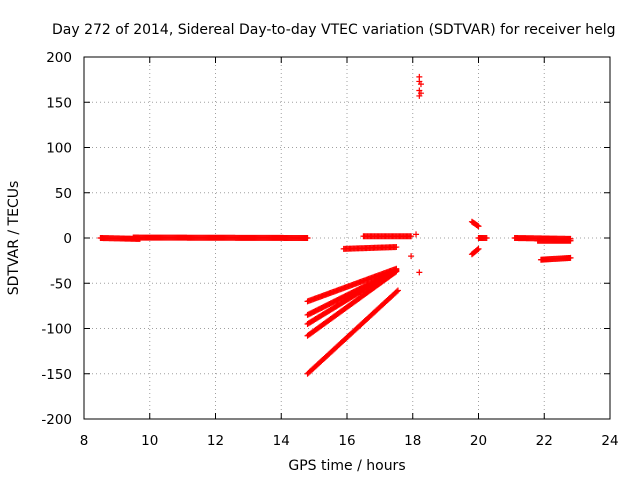 The height and width of the screenshot is (480, 640). I want to click on y-tick-label: -100, so click(56, 330).